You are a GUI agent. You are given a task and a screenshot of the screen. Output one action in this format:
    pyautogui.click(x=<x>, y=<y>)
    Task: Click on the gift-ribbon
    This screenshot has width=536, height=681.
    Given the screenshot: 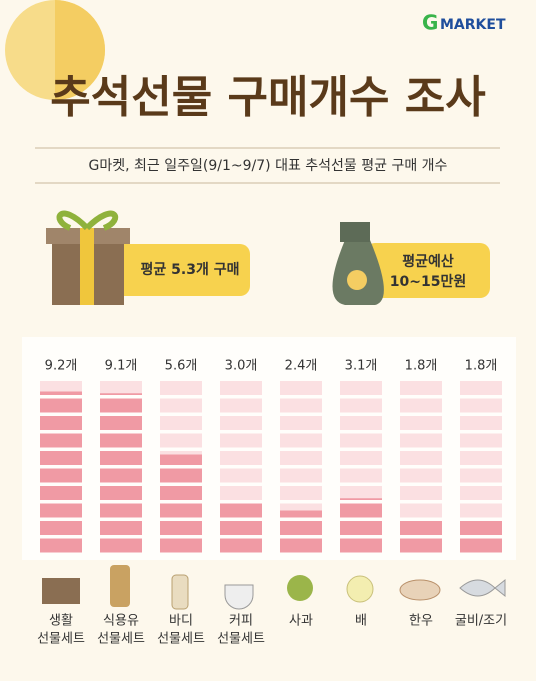 What is the action you would take?
    pyautogui.click(x=87, y=266)
    